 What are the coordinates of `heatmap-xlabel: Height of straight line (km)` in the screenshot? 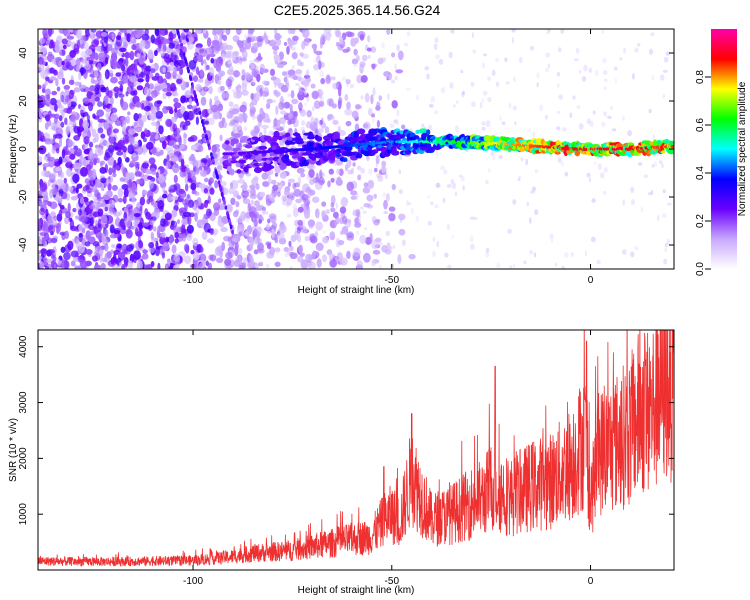 It's located at (356, 290).